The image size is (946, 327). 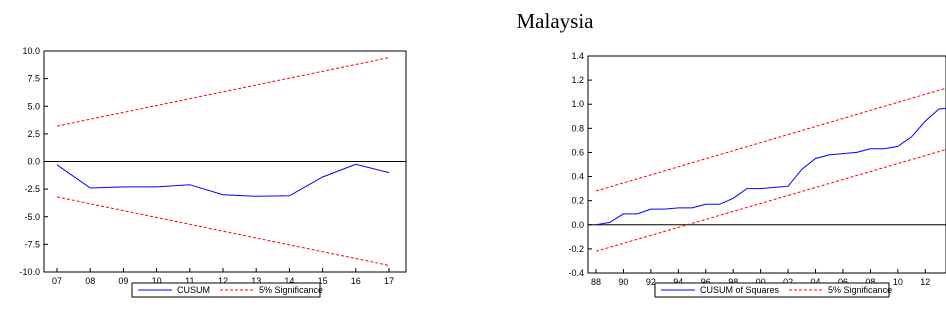 What do you see at coordinates (577, 104) in the screenshot?
I see `y-tick-label: 1.0` at bounding box center [577, 104].